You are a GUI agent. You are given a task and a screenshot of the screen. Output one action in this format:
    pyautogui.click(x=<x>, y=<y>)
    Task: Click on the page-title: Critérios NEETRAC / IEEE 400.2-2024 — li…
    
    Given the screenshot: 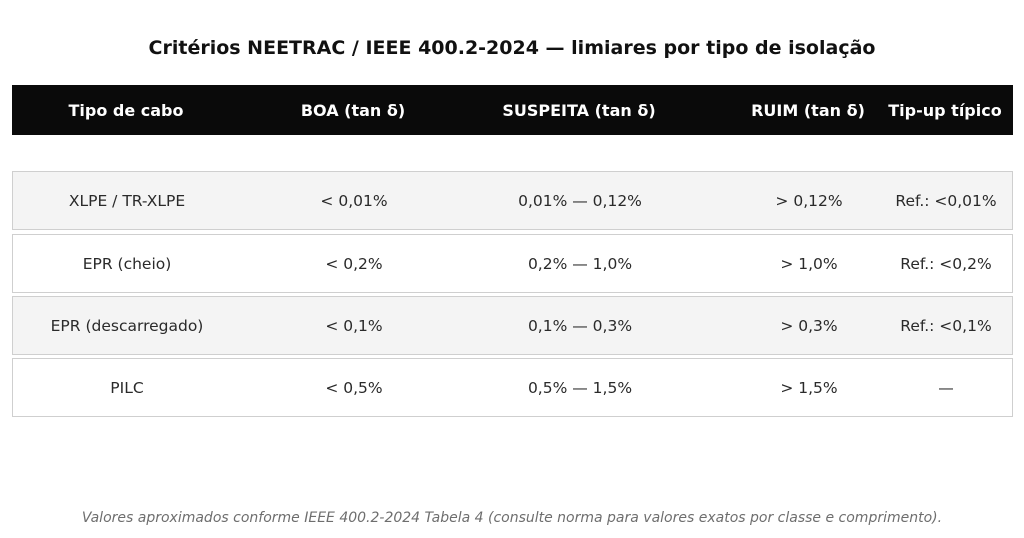 What is the action you would take?
    pyautogui.click(x=512, y=48)
    